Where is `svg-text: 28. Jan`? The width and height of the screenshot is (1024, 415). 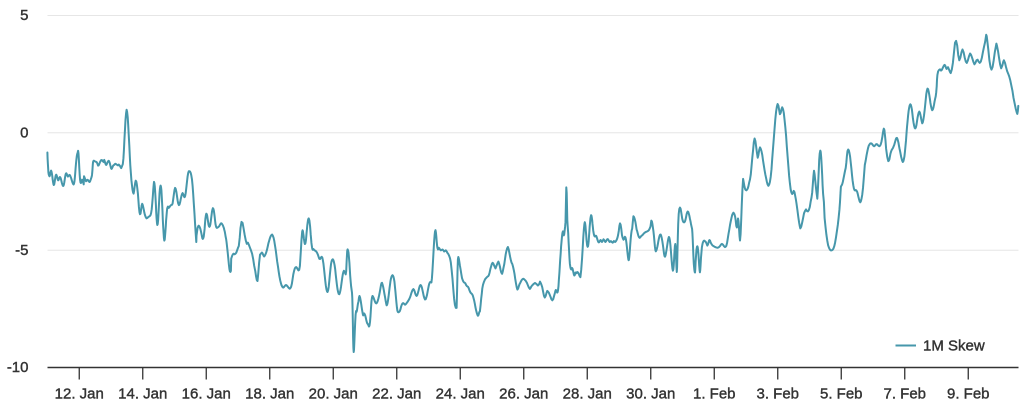
svg-text: 28. Jan is located at coordinates (587, 394).